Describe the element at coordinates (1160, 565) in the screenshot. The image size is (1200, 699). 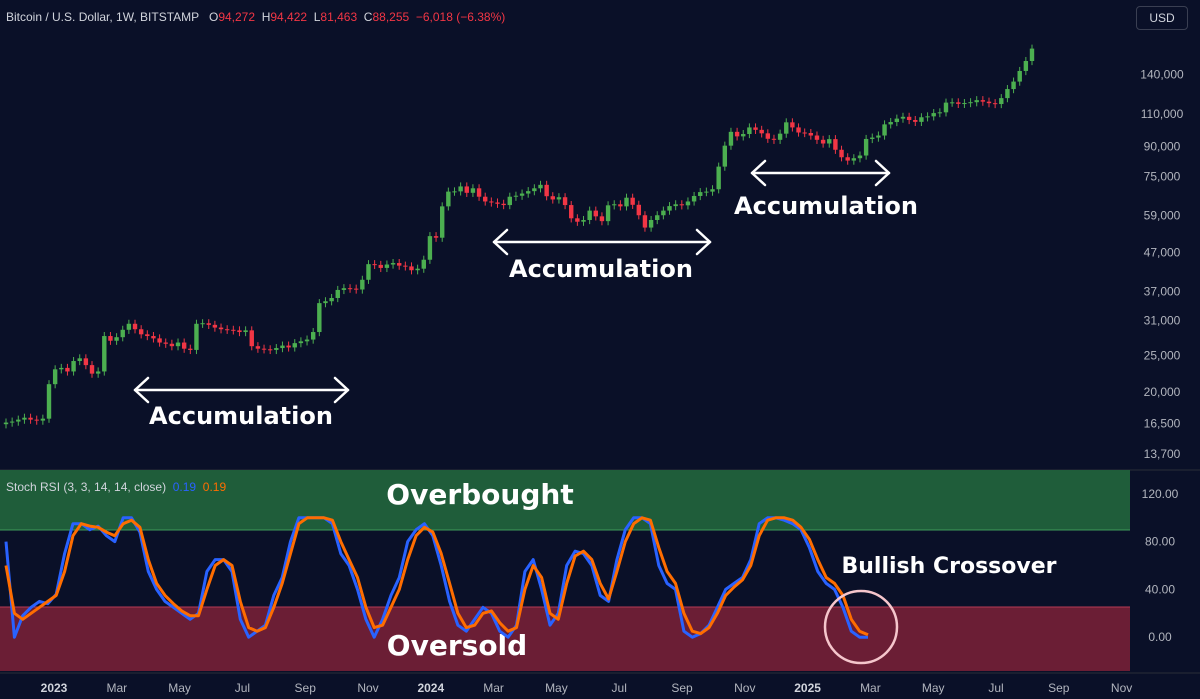
I see `indicator-axis: 120.00 80.00 40.00 0.00` at that location.